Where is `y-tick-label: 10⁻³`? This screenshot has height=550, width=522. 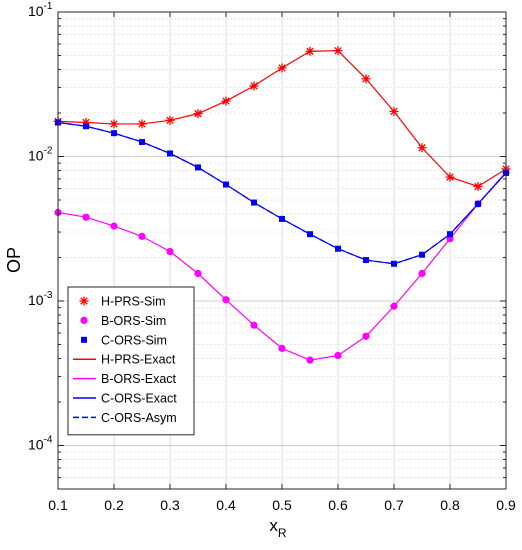 y-tick-label: 10⁻³ is located at coordinates (40, 299).